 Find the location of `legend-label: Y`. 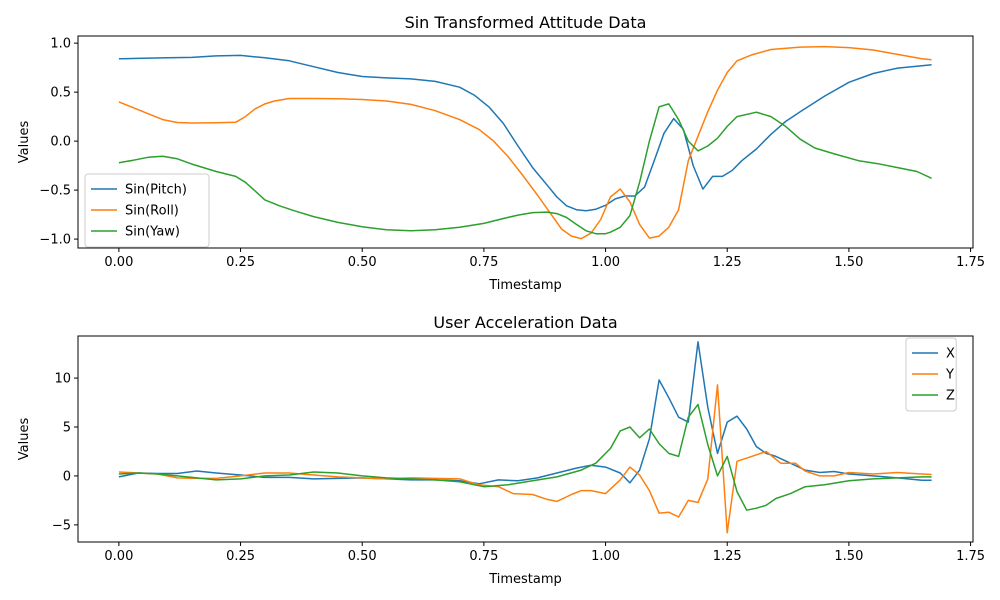

legend-label: Y is located at coordinates (949, 375).